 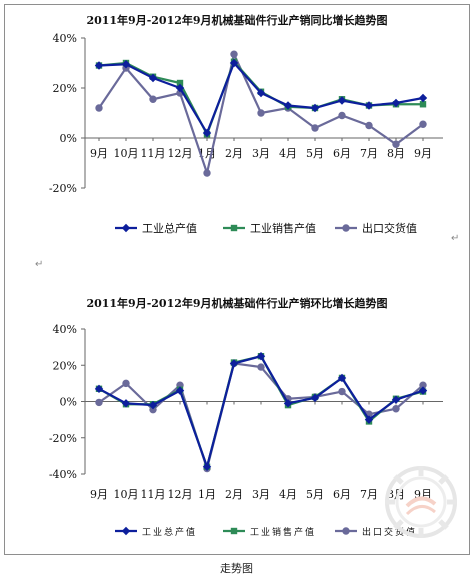 I want to click on y-tick-label: -40%, so click(x=63, y=474).